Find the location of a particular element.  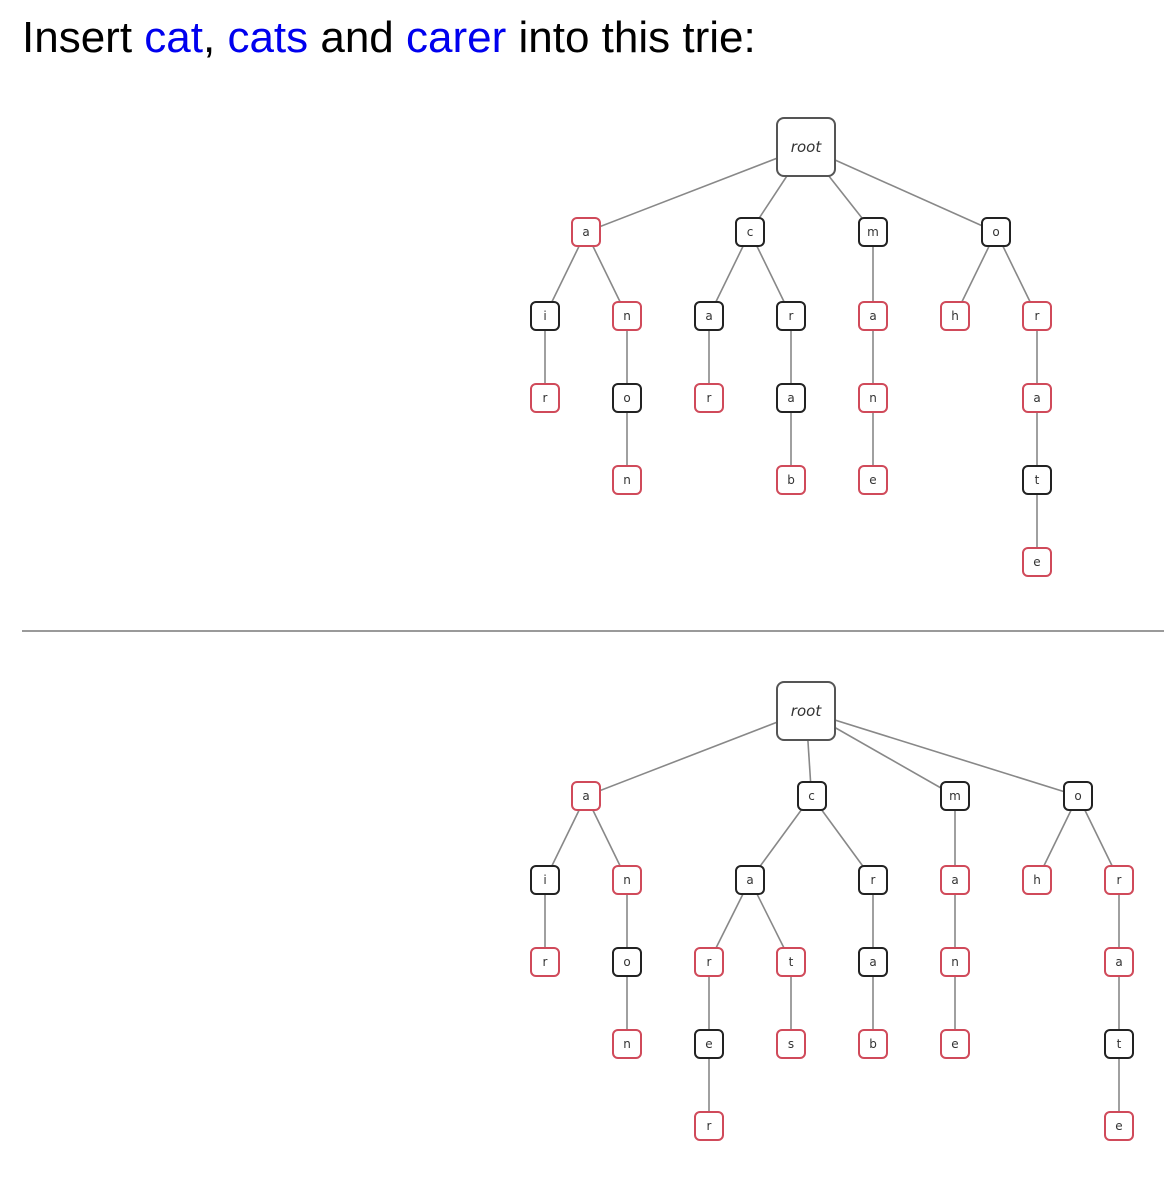

inserted-word-cat: cat is located at coordinates (173, 37).